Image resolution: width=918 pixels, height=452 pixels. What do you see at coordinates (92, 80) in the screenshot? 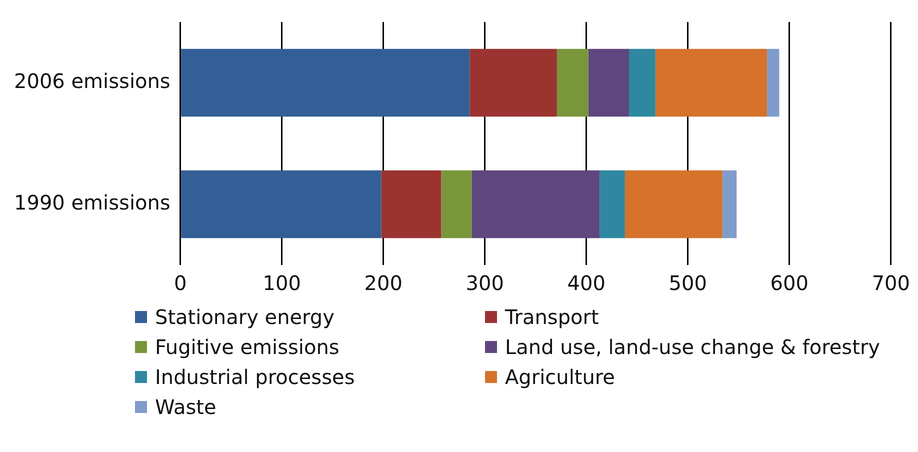
I see `y-tick-label: 2006 emissions` at bounding box center [92, 80].